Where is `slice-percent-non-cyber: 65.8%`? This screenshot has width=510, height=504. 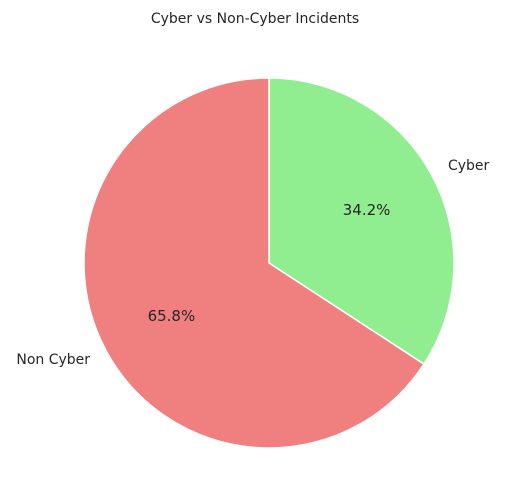 slice-percent-non-cyber: 65.8% is located at coordinates (172, 316).